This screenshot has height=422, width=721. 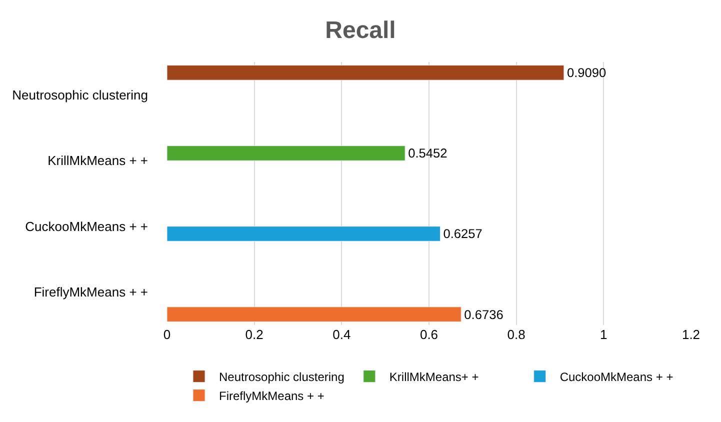 What do you see at coordinates (254, 334) in the screenshot?
I see `x-tick-label: 0.2` at bounding box center [254, 334].